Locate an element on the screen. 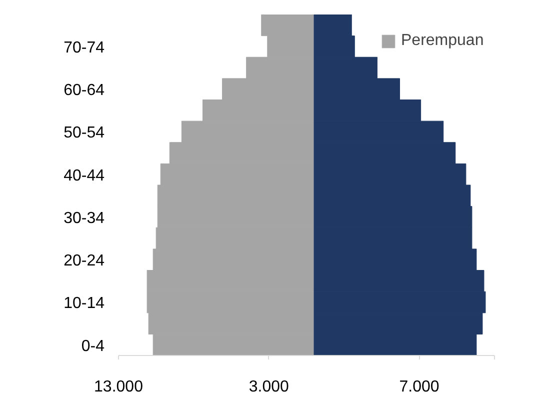  y-tick-label: 40-44 is located at coordinates (84, 175).